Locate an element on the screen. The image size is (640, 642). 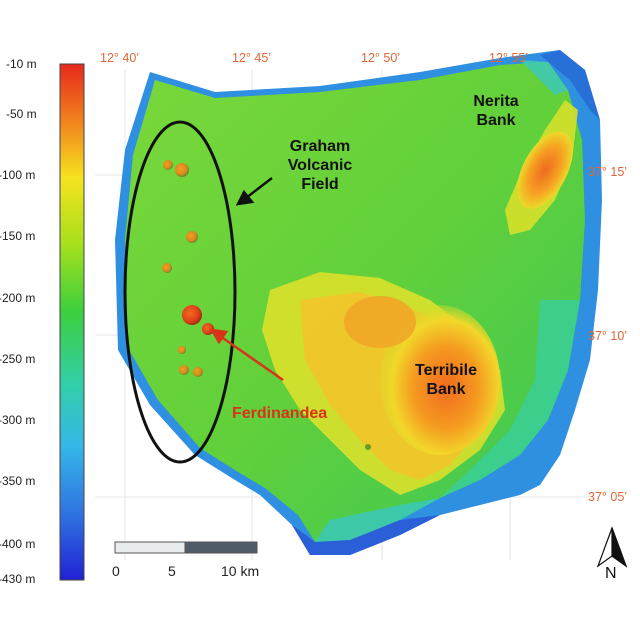
ferdinandea-secondary-cone is located at coordinates (208, 329).